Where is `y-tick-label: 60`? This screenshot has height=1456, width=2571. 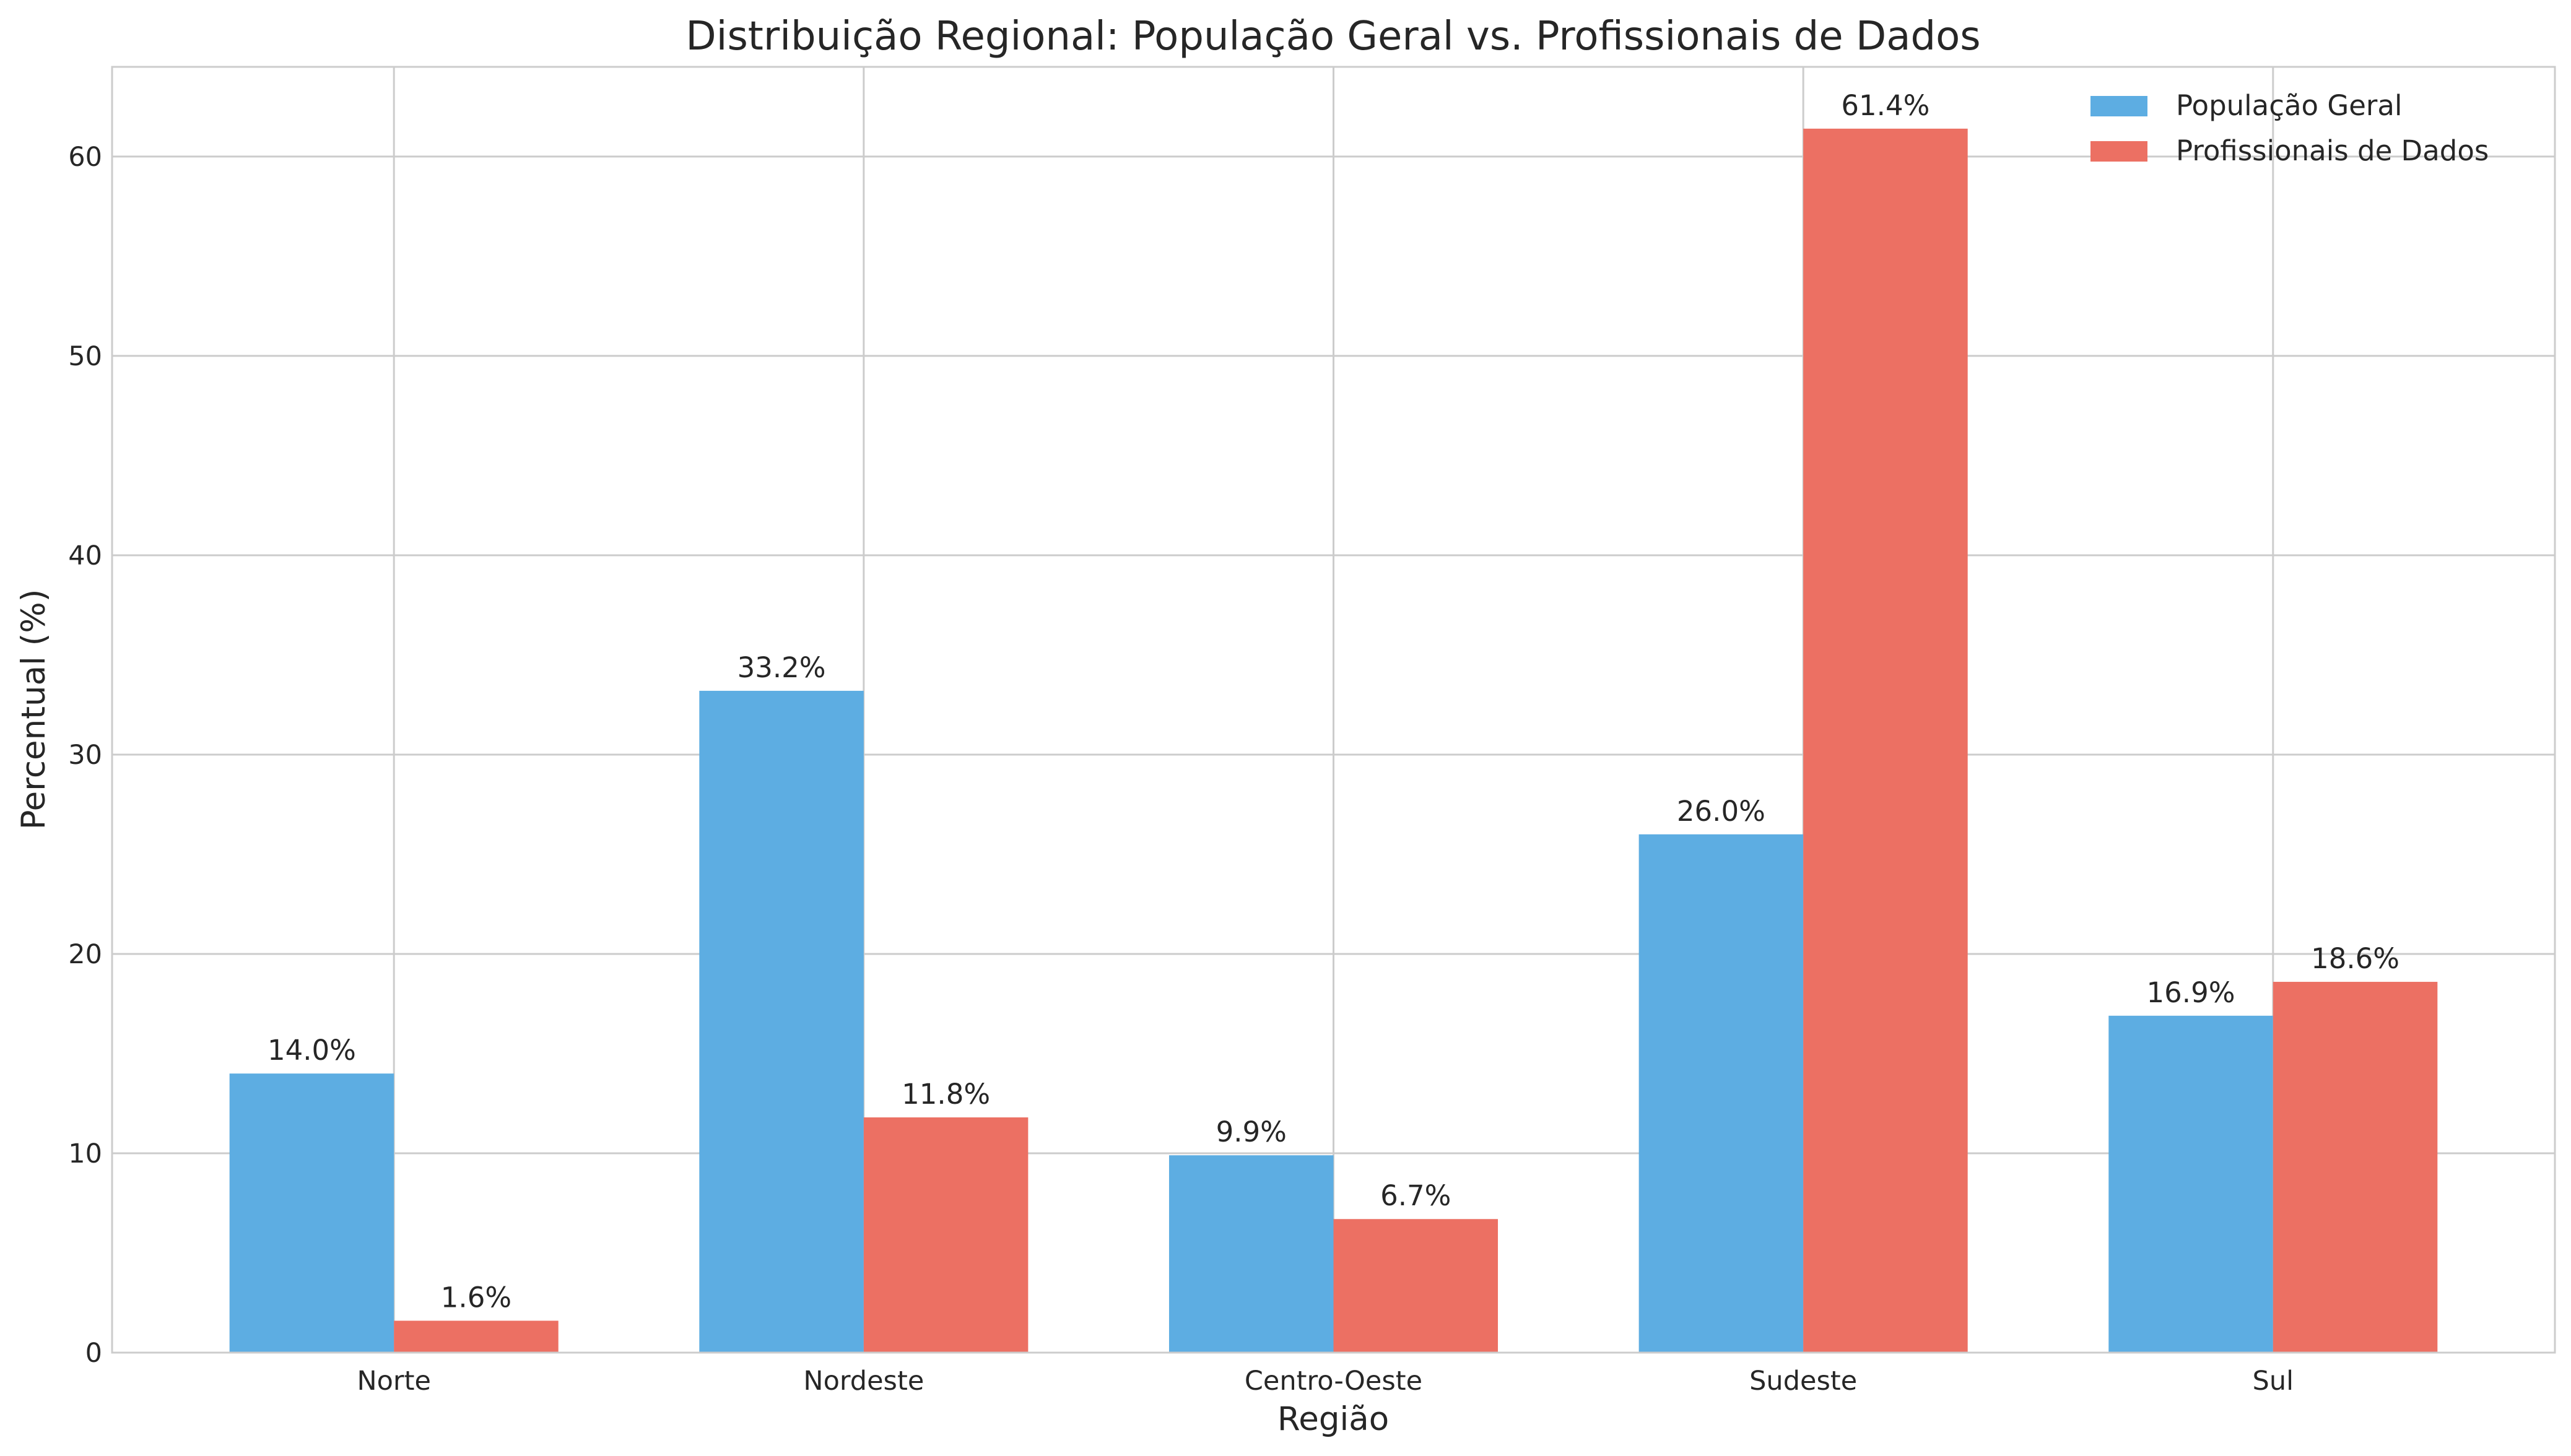 y-tick-label: 60 is located at coordinates (85, 157).